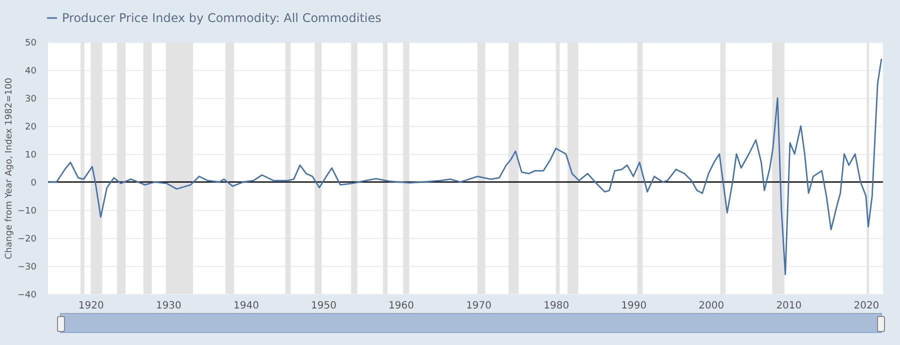 Image resolution: width=900 pixels, height=345 pixels. What do you see at coordinates (31, 43) in the screenshot?
I see `y-tick-label: 50` at bounding box center [31, 43].